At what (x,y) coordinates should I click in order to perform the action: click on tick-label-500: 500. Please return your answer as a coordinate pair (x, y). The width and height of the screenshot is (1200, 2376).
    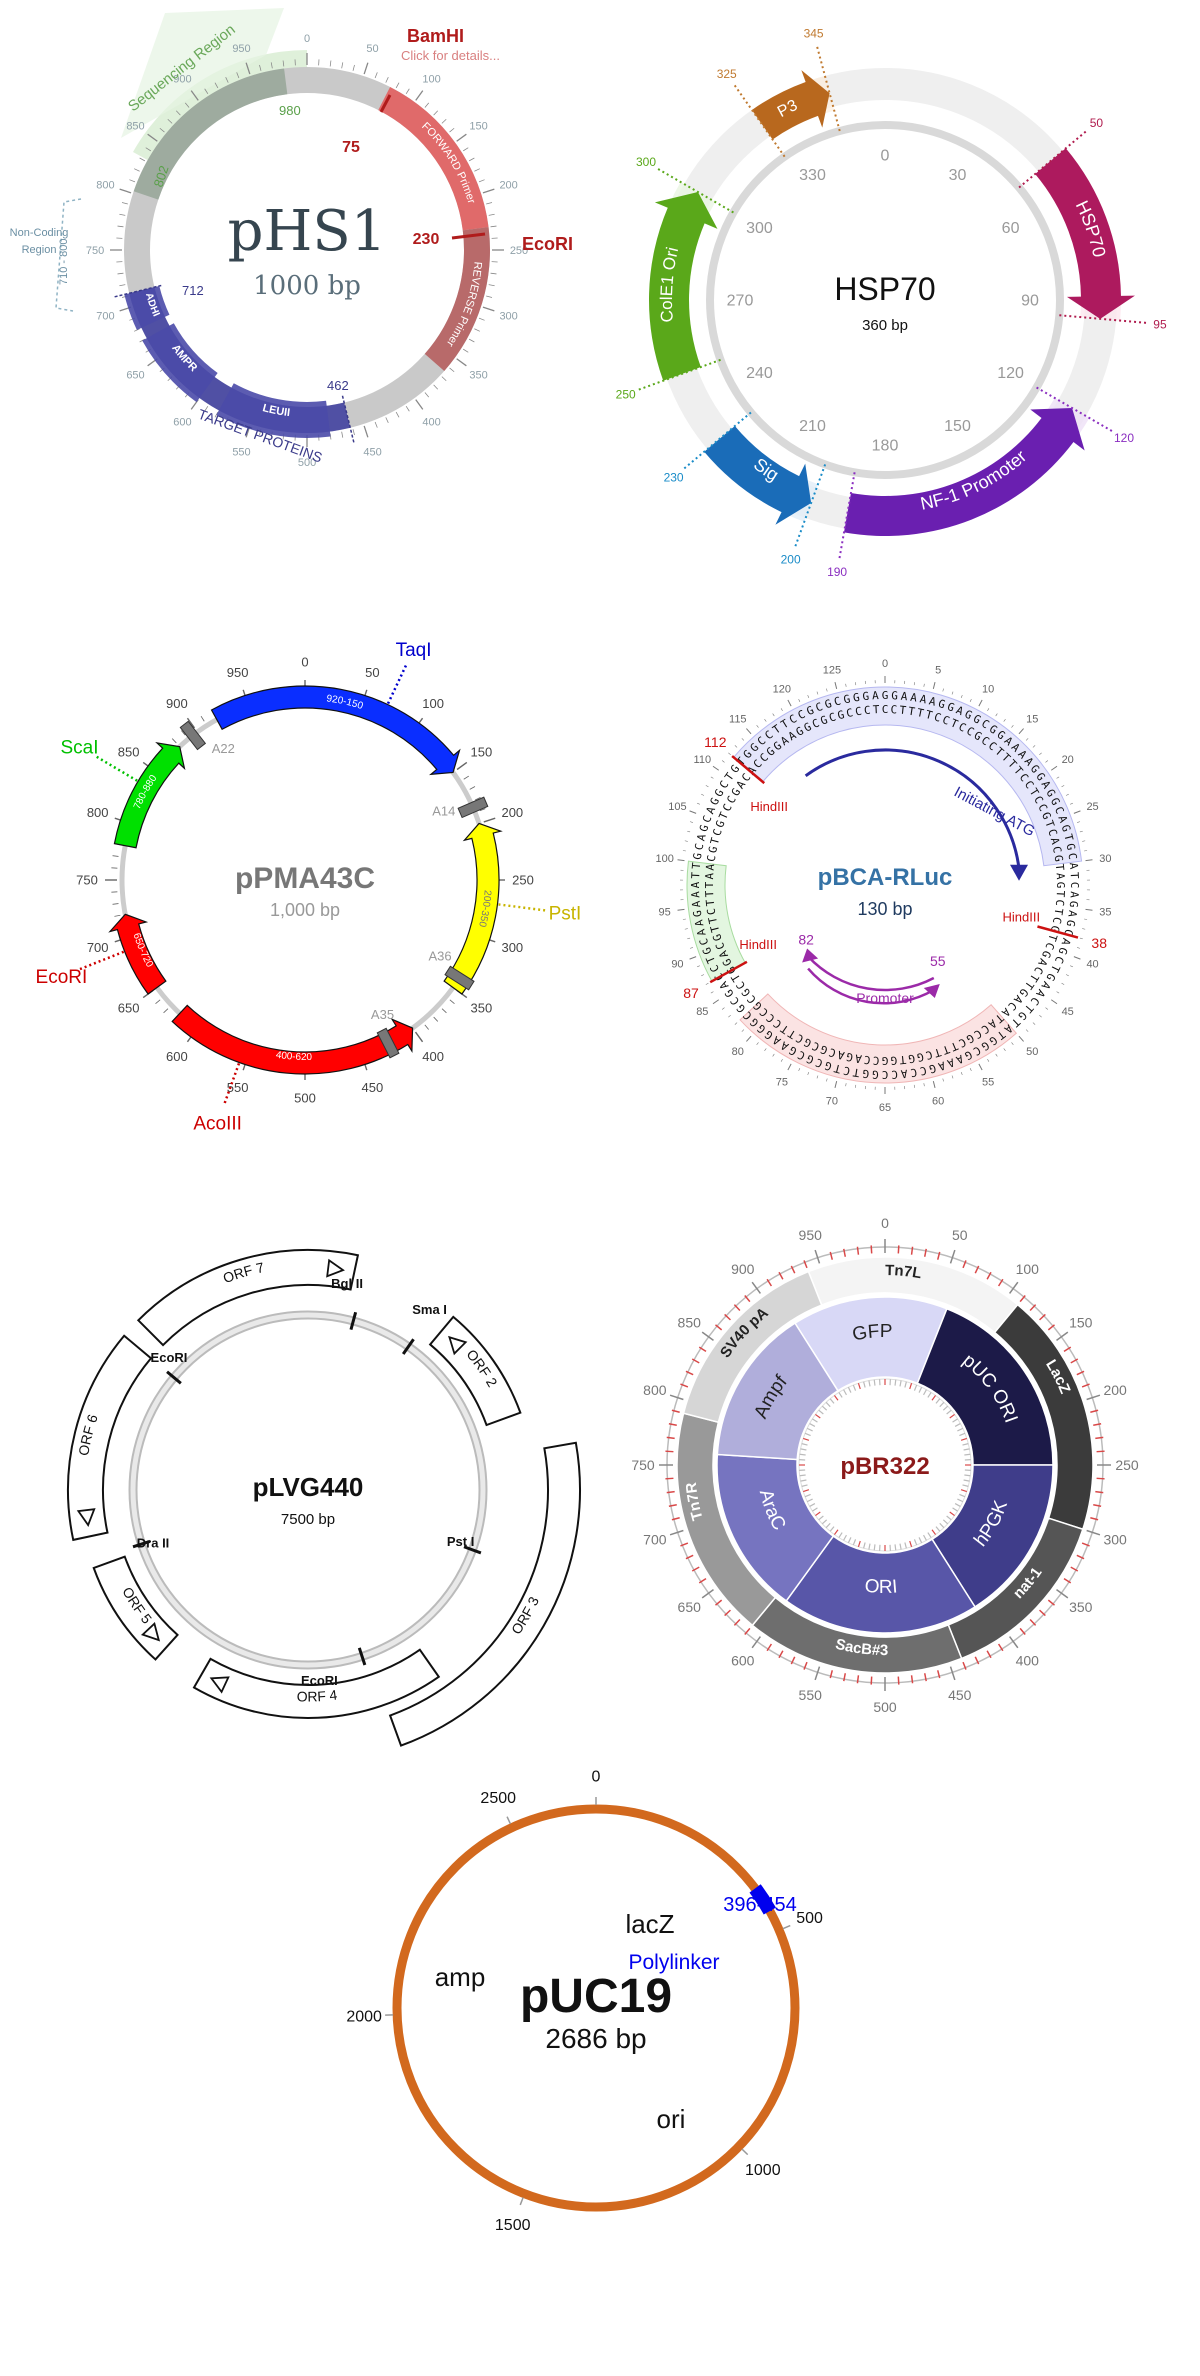
    Looking at the image, I should click on (885, 1707).